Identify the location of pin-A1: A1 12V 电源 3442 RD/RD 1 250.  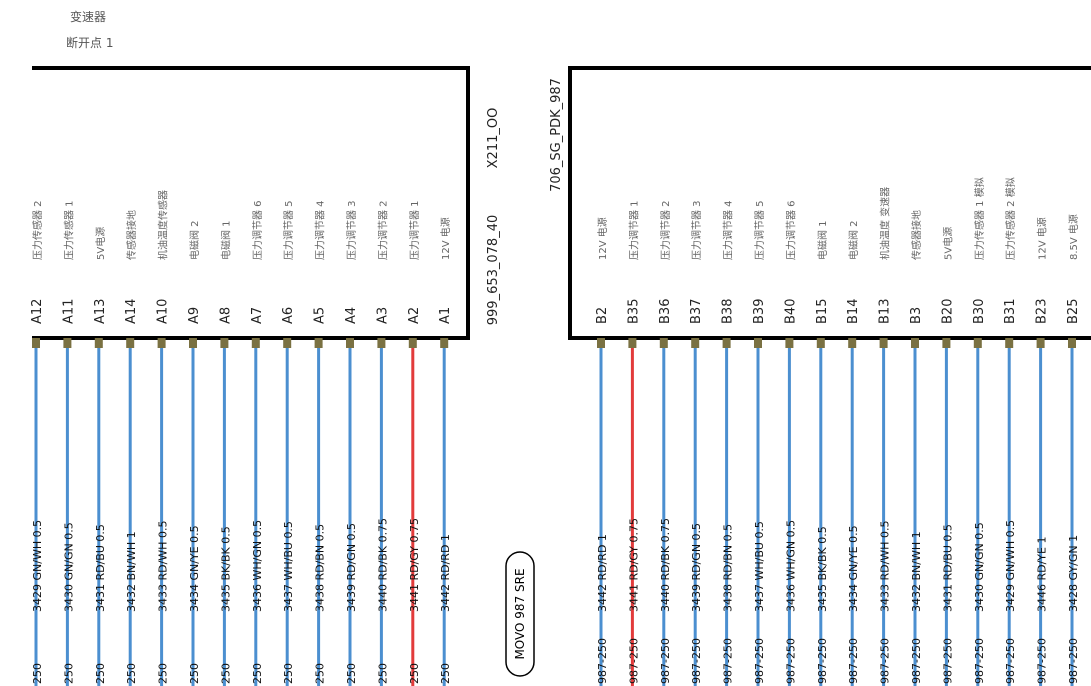
(445, 451).